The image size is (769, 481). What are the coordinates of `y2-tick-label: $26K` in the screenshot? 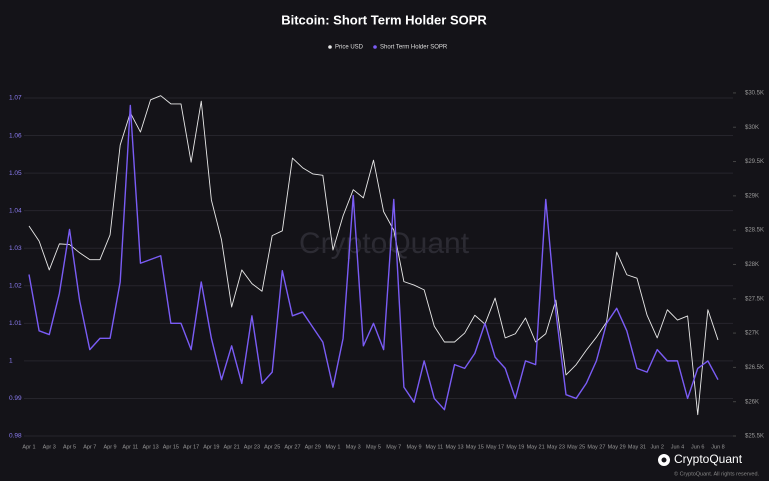 It's located at (752, 402).